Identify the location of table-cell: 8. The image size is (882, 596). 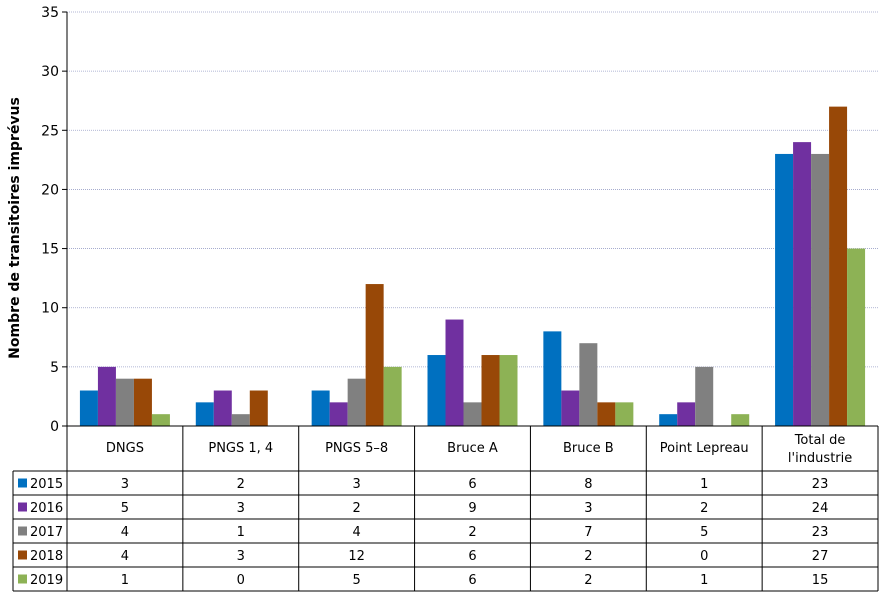
(588, 484).